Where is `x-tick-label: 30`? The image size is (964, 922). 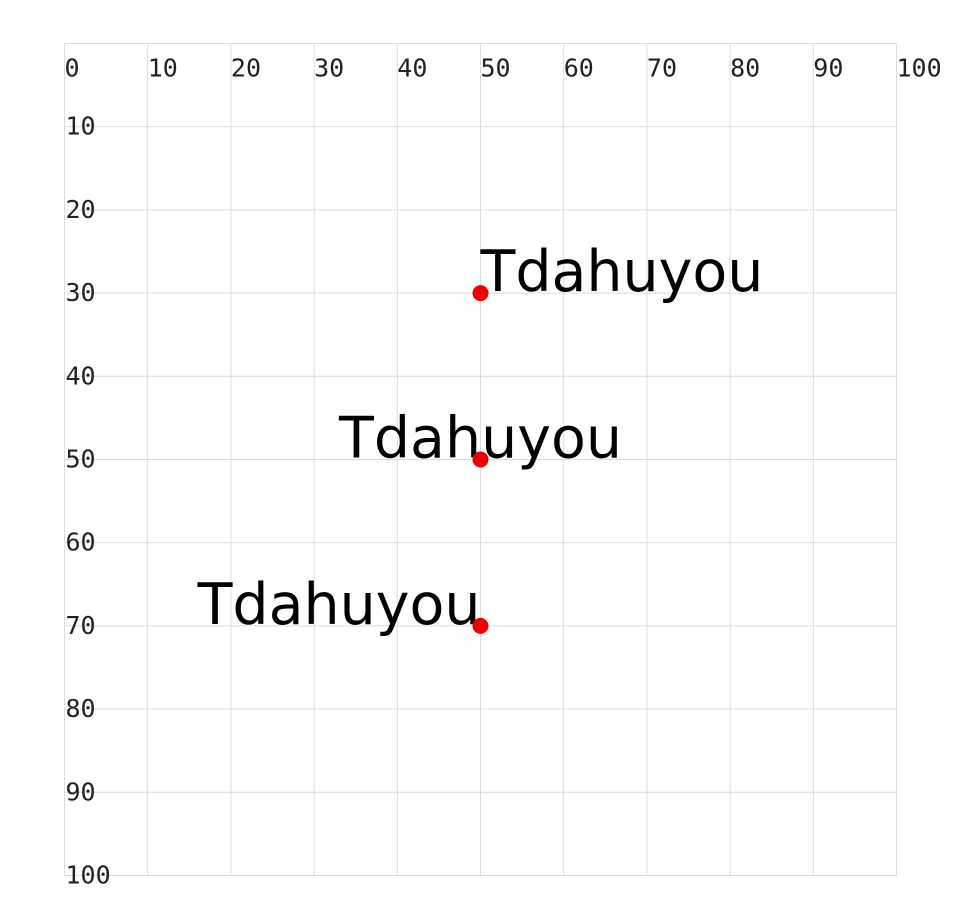
x-tick-label: 30 is located at coordinates (329, 68).